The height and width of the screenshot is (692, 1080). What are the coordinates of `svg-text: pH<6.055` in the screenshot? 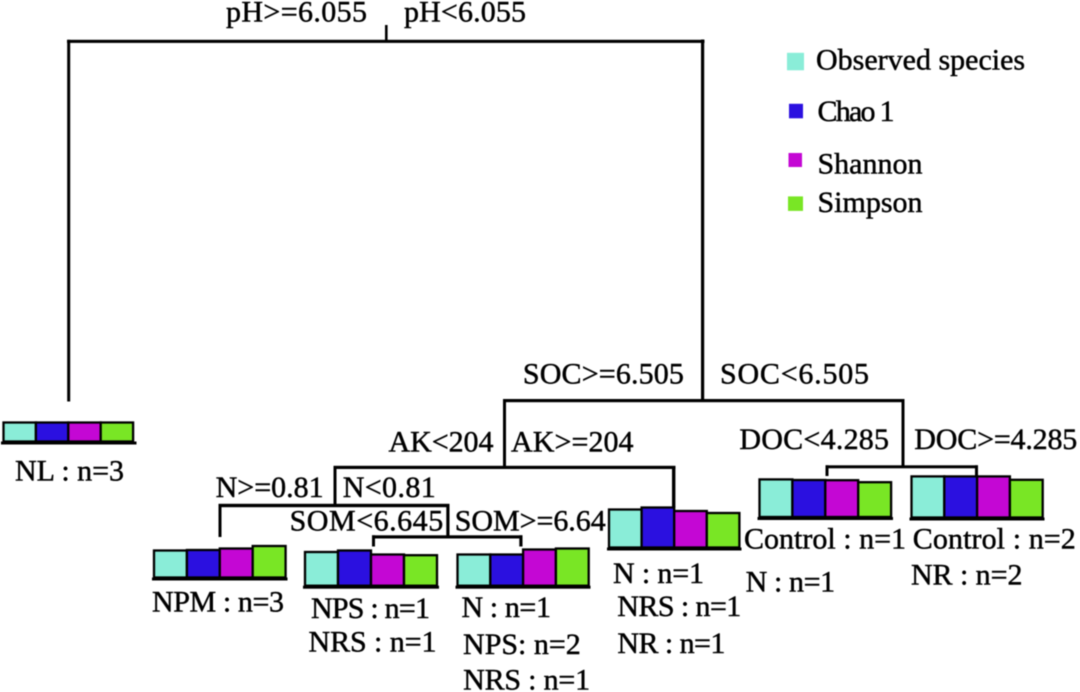 It's located at (465, 14).